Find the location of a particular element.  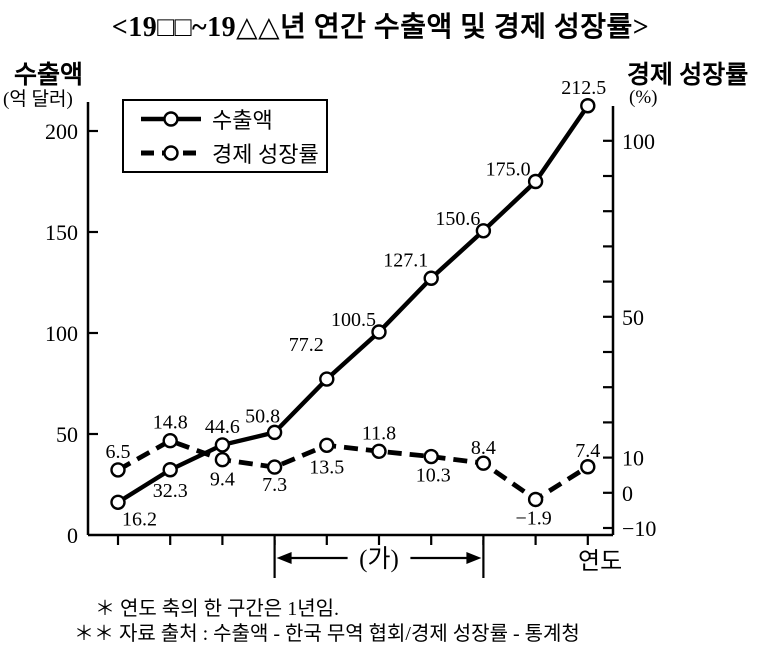

solid-line-sample is located at coordinates (171, 119).